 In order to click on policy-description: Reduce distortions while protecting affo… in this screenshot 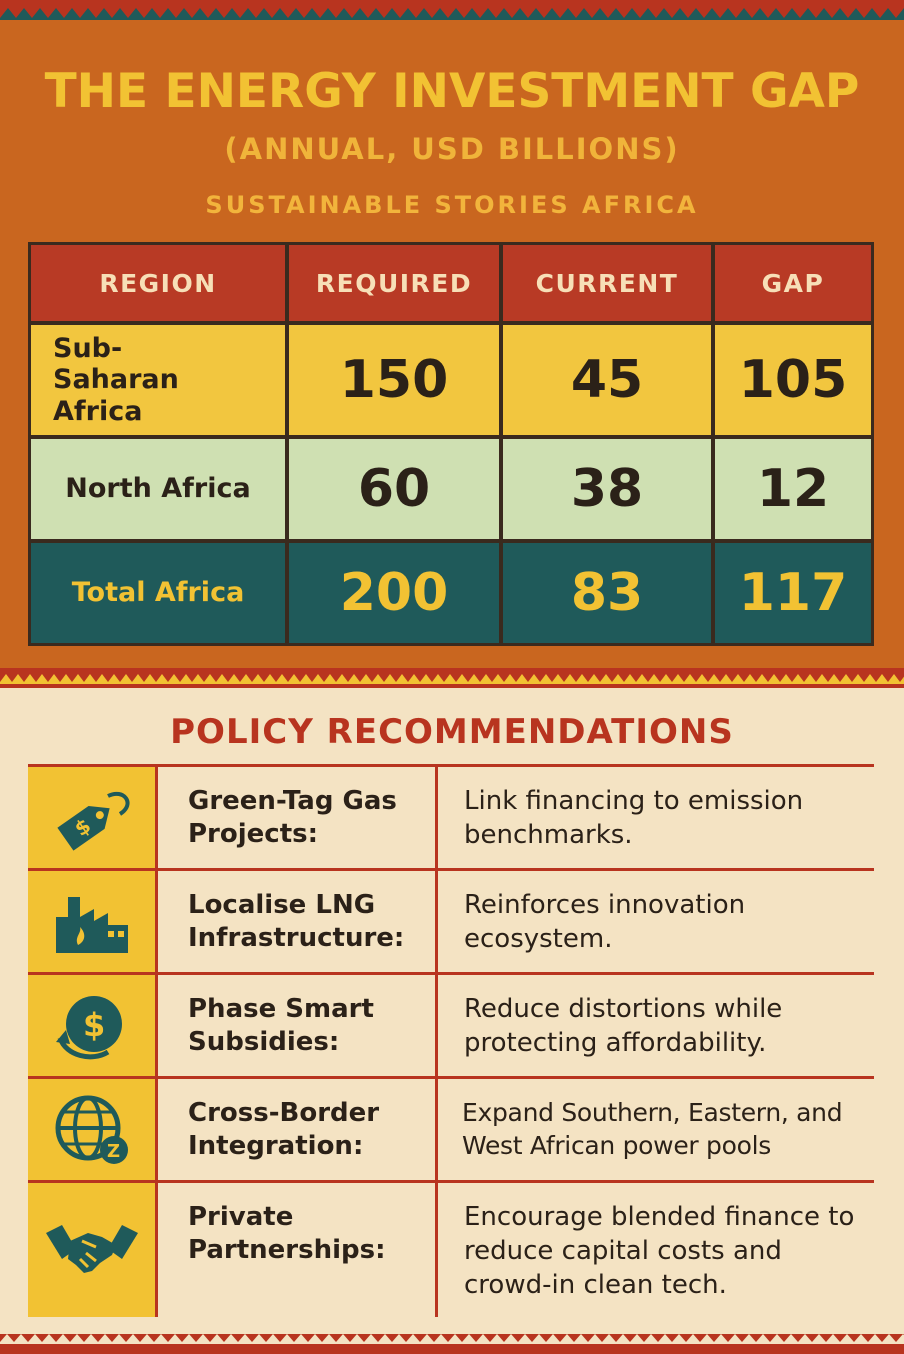, I will do `click(623, 1026)`.